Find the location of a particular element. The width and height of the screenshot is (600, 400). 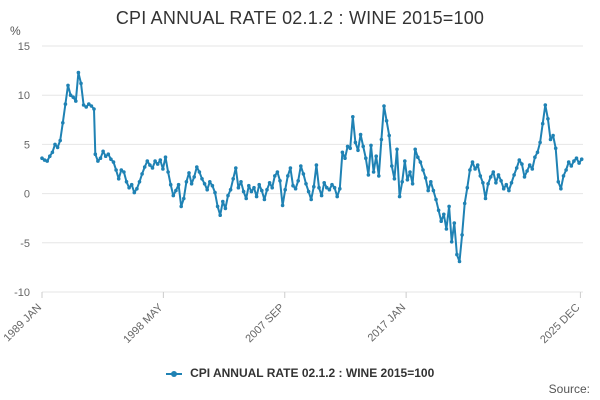

legend: CPI ANNUAL RATE 02.1.2 : WINE 2015=100 is located at coordinates (300, 373).